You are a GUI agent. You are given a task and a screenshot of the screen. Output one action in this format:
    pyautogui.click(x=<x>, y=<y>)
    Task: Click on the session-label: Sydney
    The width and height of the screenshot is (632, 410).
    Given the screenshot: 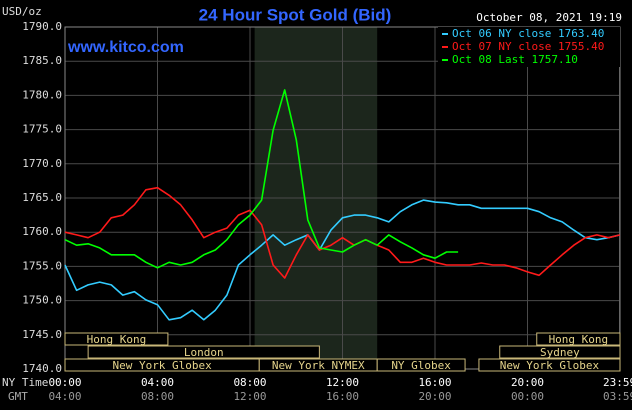 What is the action you would take?
    pyautogui.click(x=560, y=352)
    